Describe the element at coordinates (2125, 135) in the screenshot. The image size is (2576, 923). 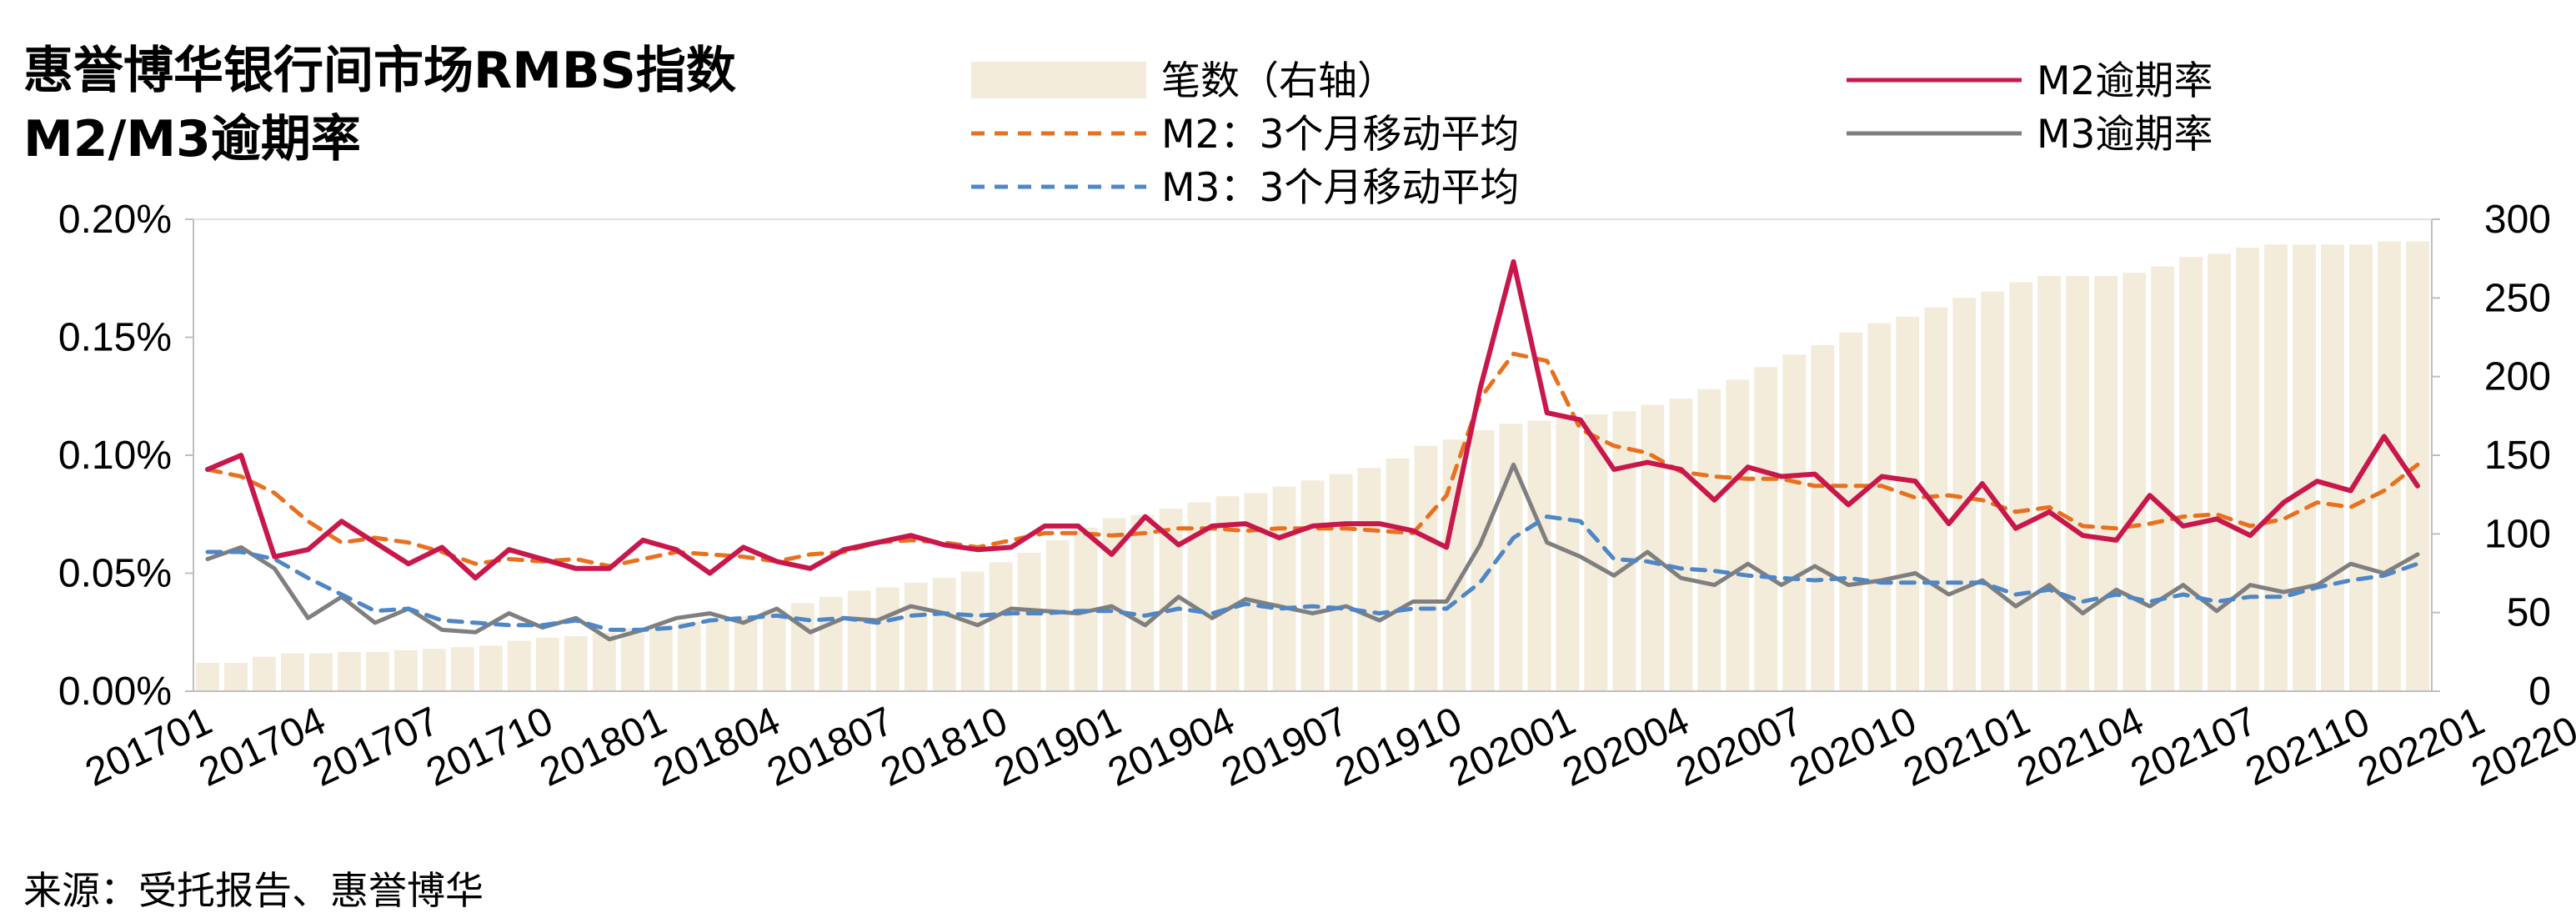
I see `legend-item-m3-label: M3逾期率` at that location.